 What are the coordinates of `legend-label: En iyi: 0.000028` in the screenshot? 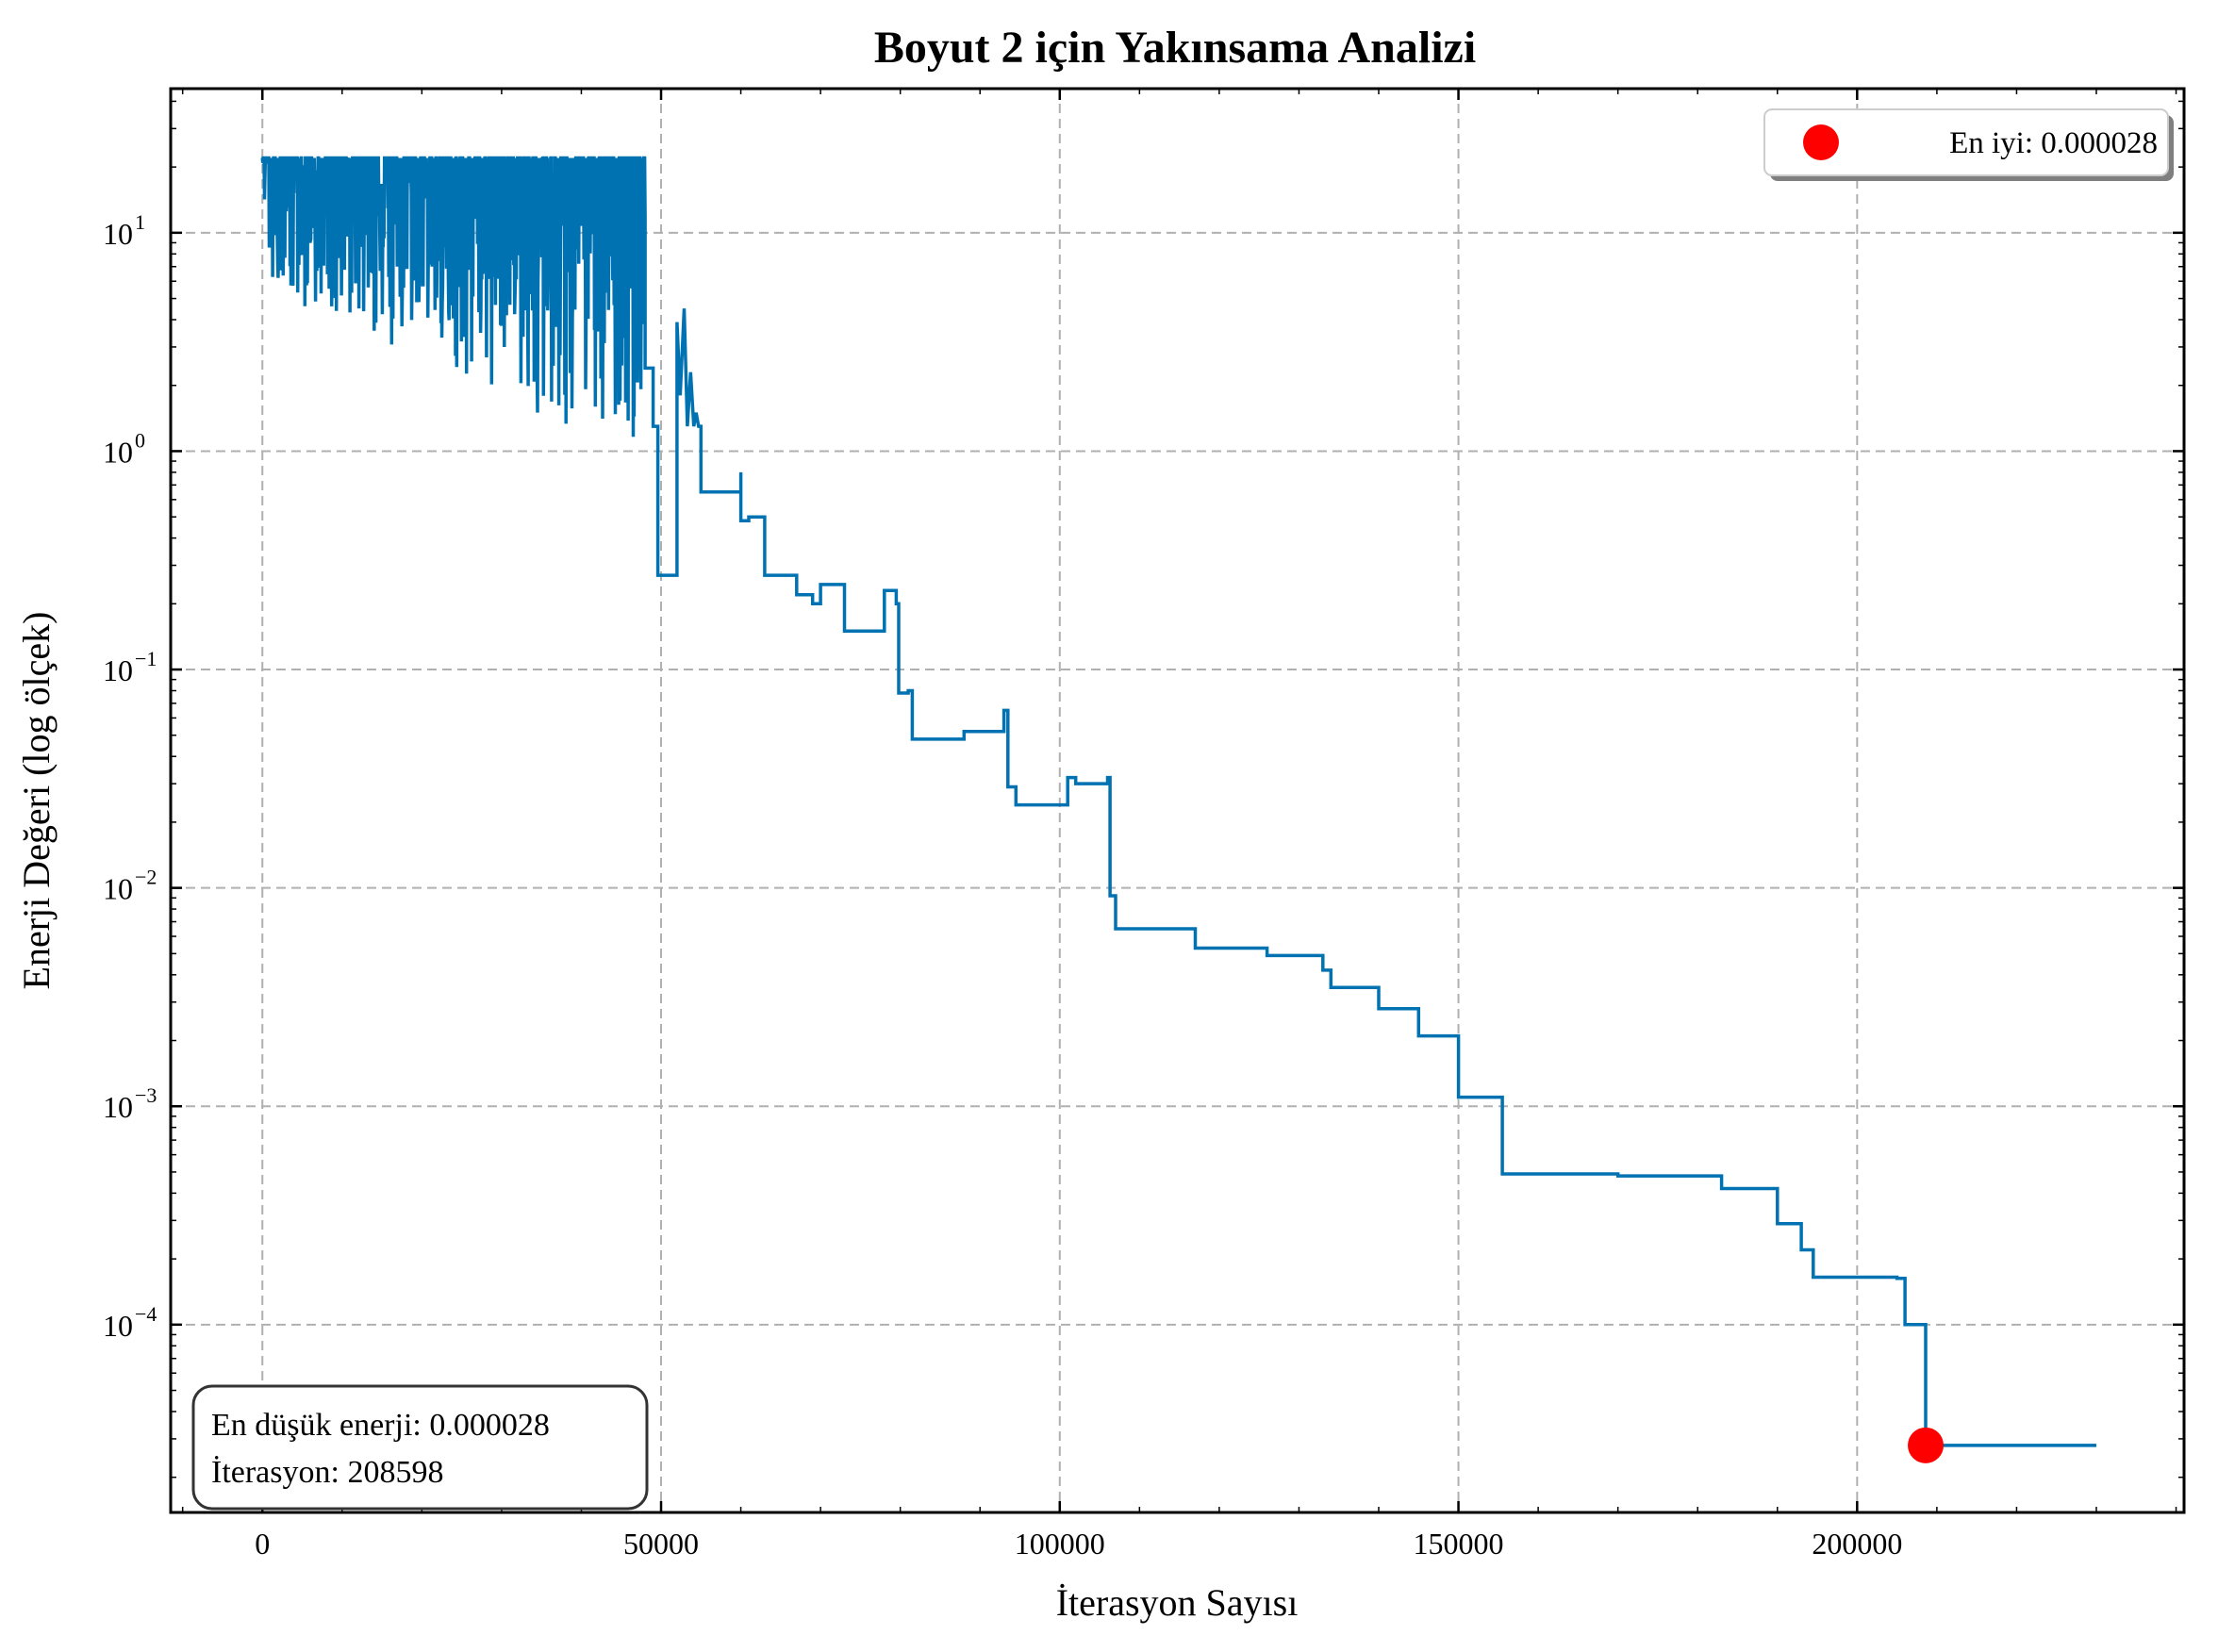 It's located at (2053, 143).